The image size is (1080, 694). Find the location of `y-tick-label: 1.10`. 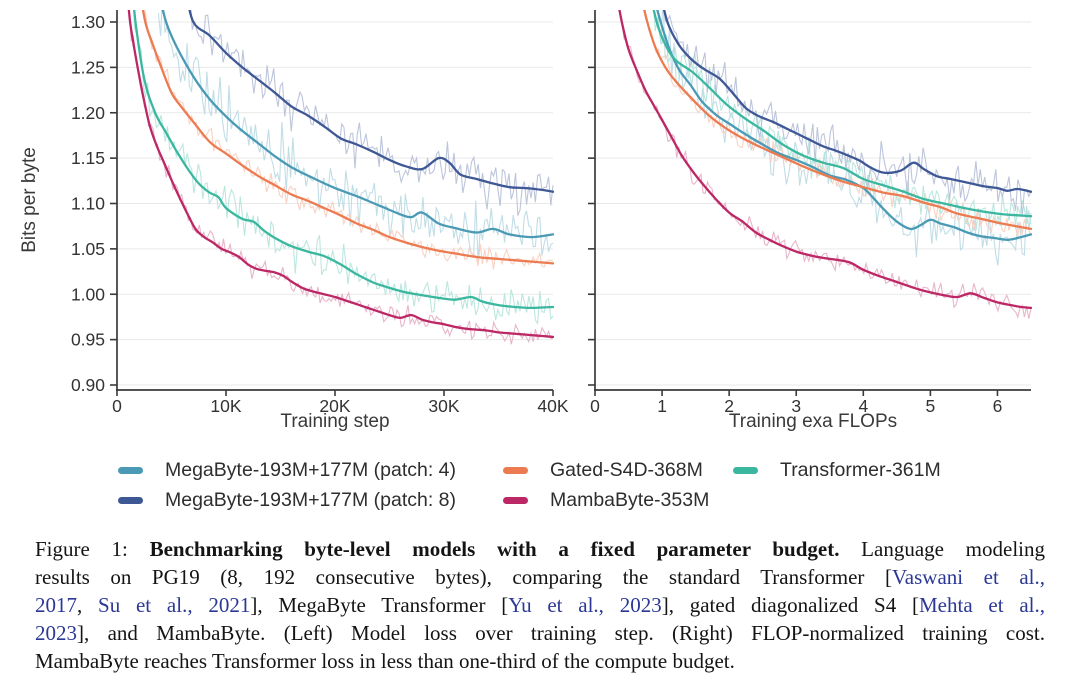

y-tick-label: 1.10 is located at coordinates (88, 204).